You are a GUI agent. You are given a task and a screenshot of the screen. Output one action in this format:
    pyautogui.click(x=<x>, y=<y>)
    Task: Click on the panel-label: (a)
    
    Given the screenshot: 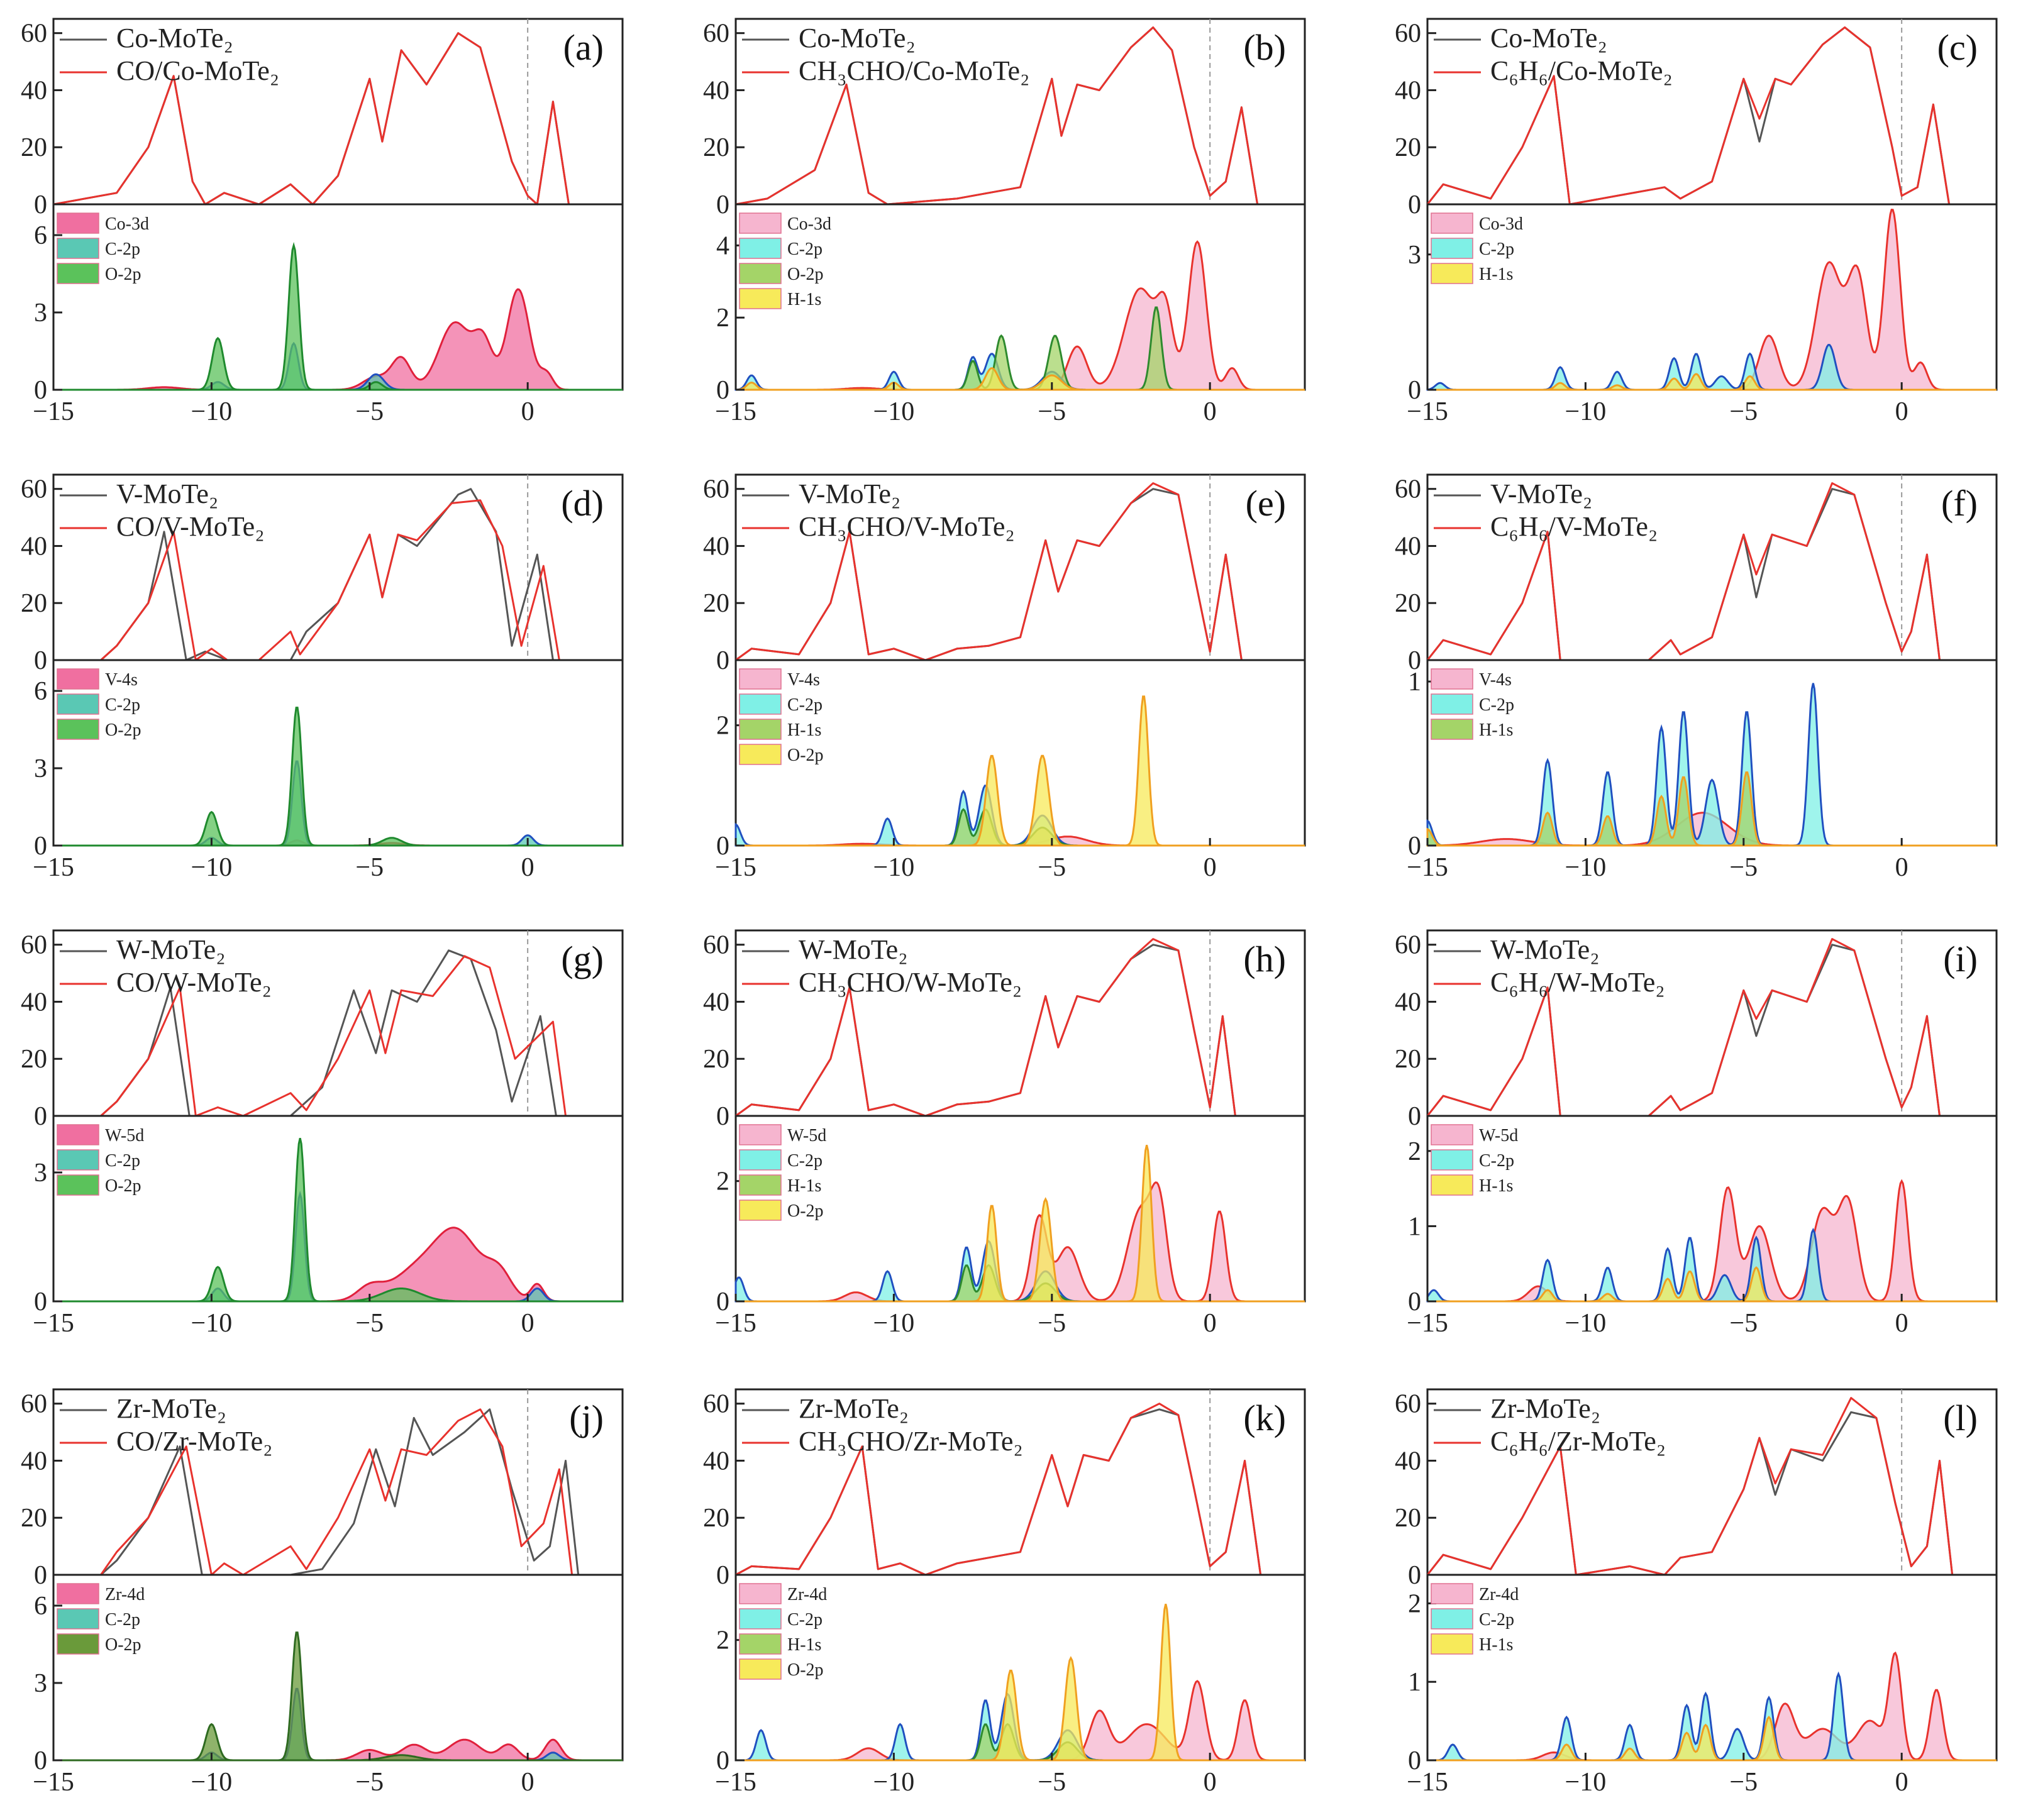 What is the action you would take?
    pyautogui.click(x=584, y=47)
    